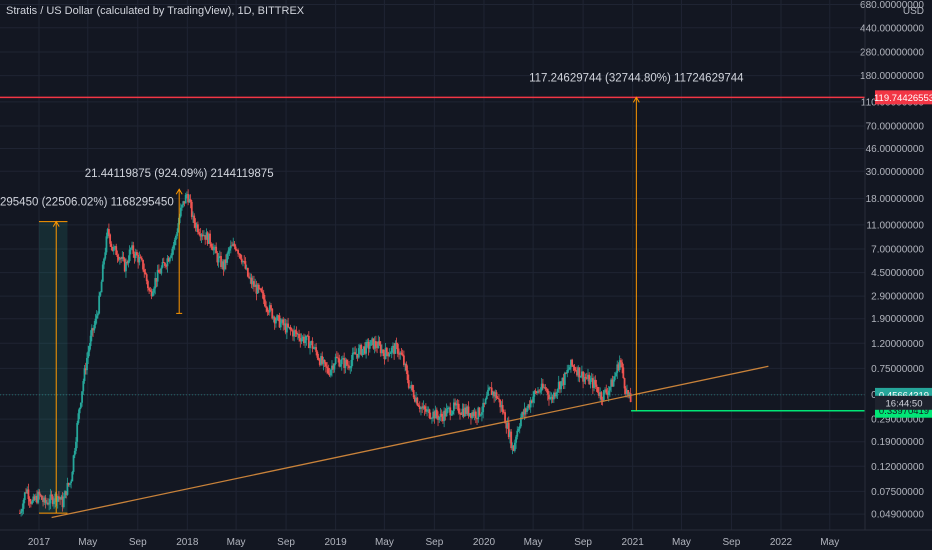 This screenshot has height=550, width=932. Describe the element at coordinates (39, 542) in the screenshot. I see `x-tick-label: 2017` at that location.